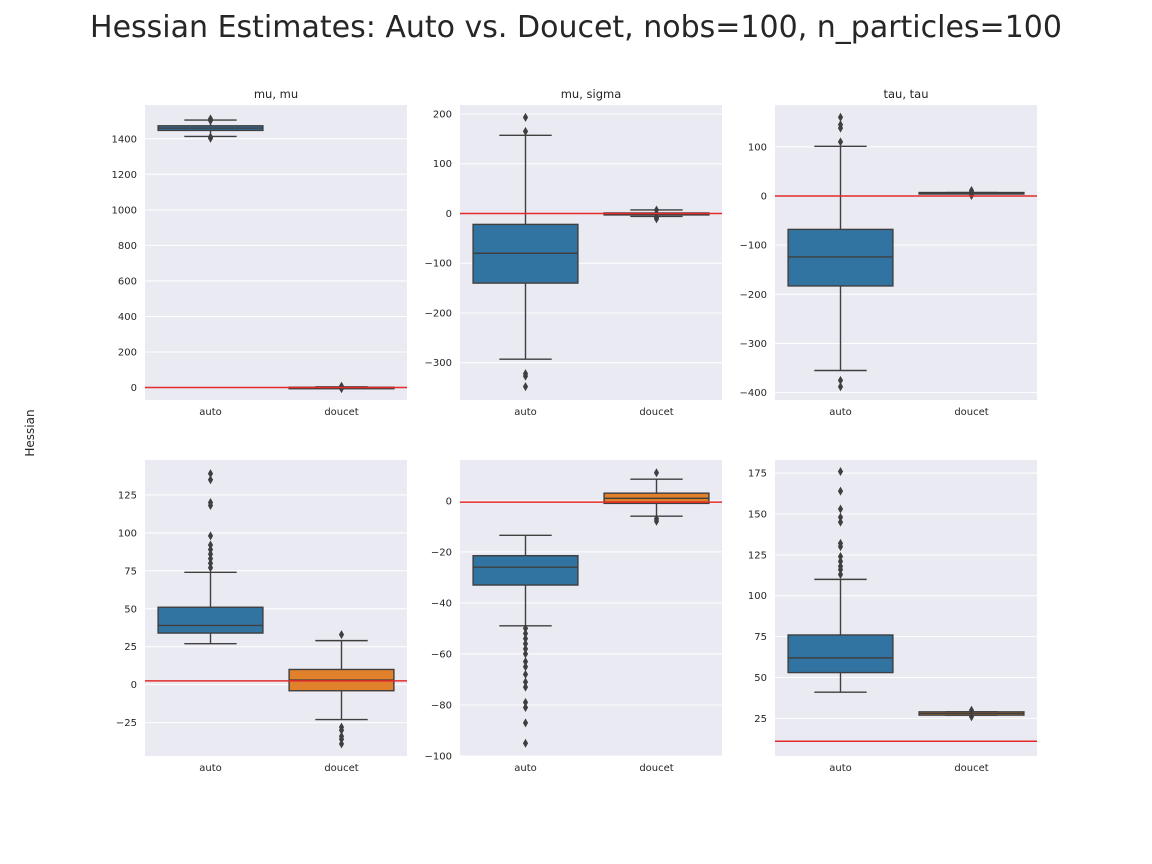  What do you see at coordinates (905, 94) in the screenshot?
I see `subplot-title: tau, tau` at bounding box center [905, 94].